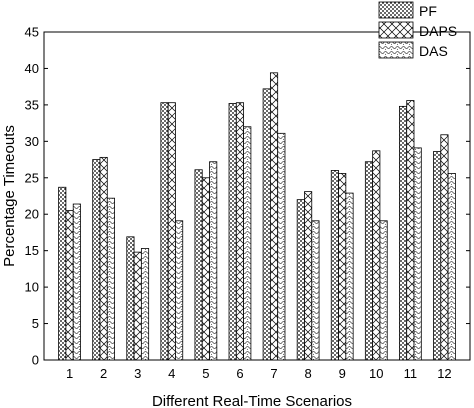  Describe the element at coordinates (32, 141) in the screenshot. I see `y-tick-label: 30` at that location.